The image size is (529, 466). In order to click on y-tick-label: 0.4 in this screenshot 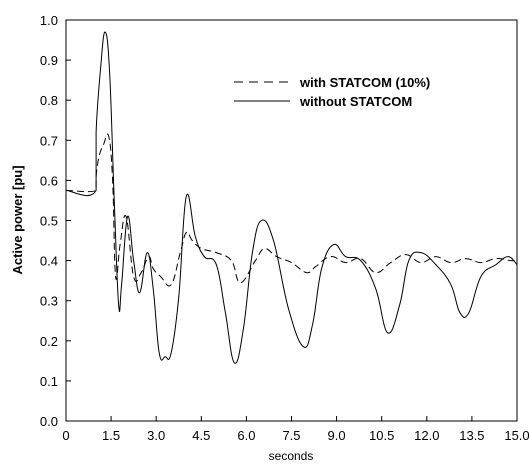, I will do `click(49, 261)`.